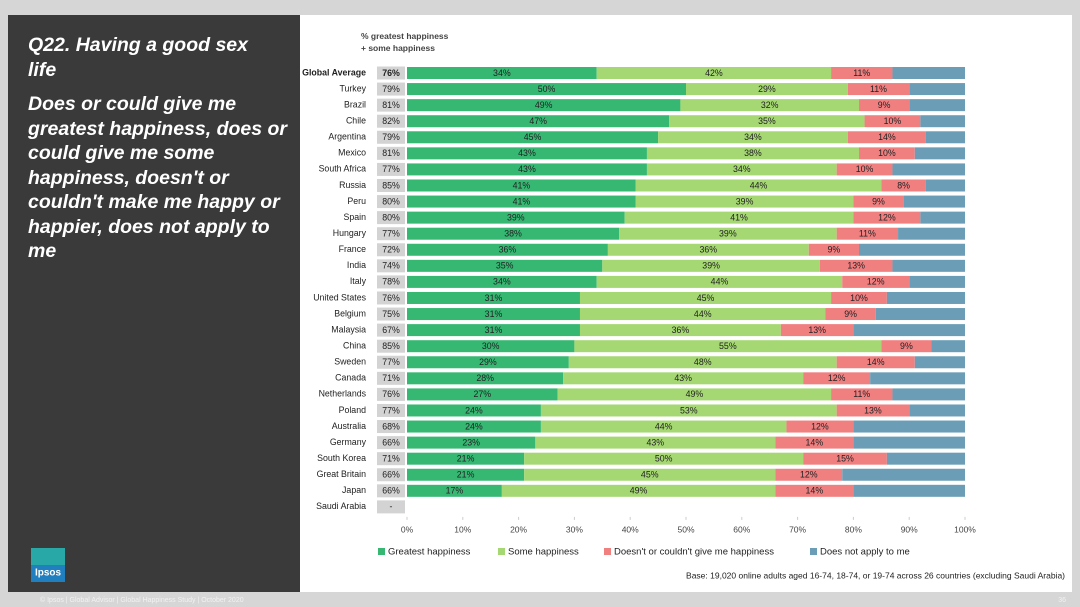 The height and width of the screenshot is (607, 1080). What do you see at coordinates (352, 410) in the screenshot?
I see `category-label: Poland` at bounding box center [352, 410].